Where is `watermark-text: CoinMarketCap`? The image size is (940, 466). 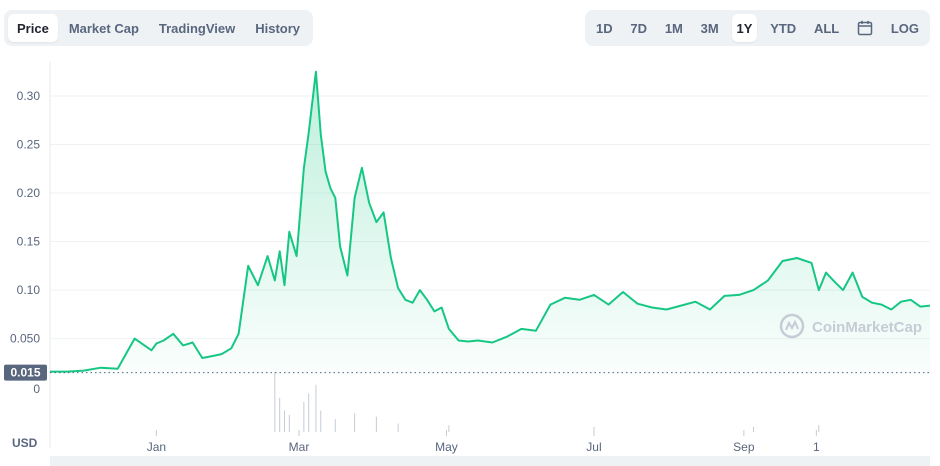 watermark-text: CoinMarketCap is located at coordinates (867, 327).